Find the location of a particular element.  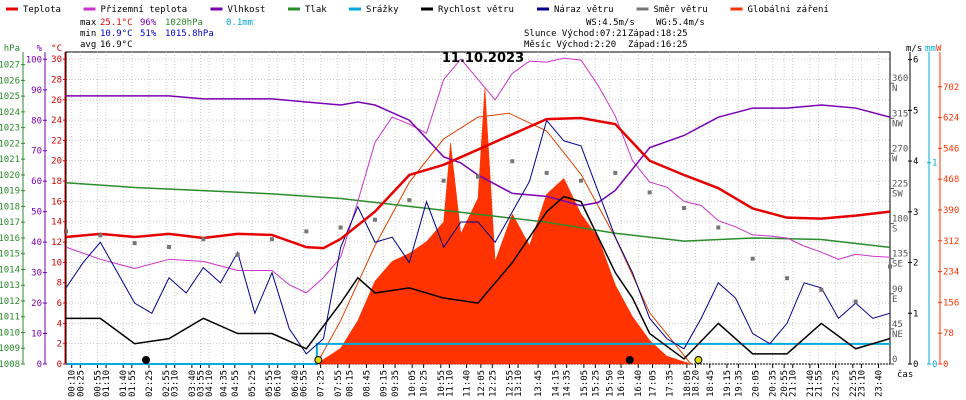

x-tick-label: 22:25 is located at coordinates (837, 383).